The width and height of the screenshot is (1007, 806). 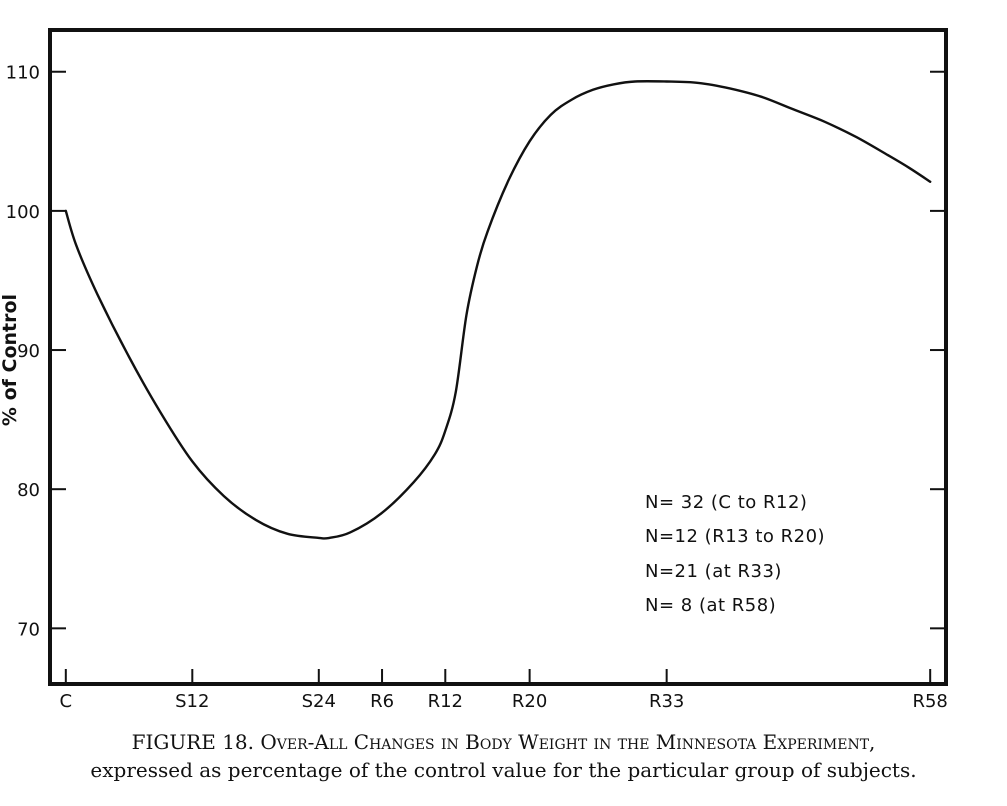 What do you see at coordinates (192, 701) in the screenshot?
I see `x-tick-label: S12` at bounding box center [192, 701].